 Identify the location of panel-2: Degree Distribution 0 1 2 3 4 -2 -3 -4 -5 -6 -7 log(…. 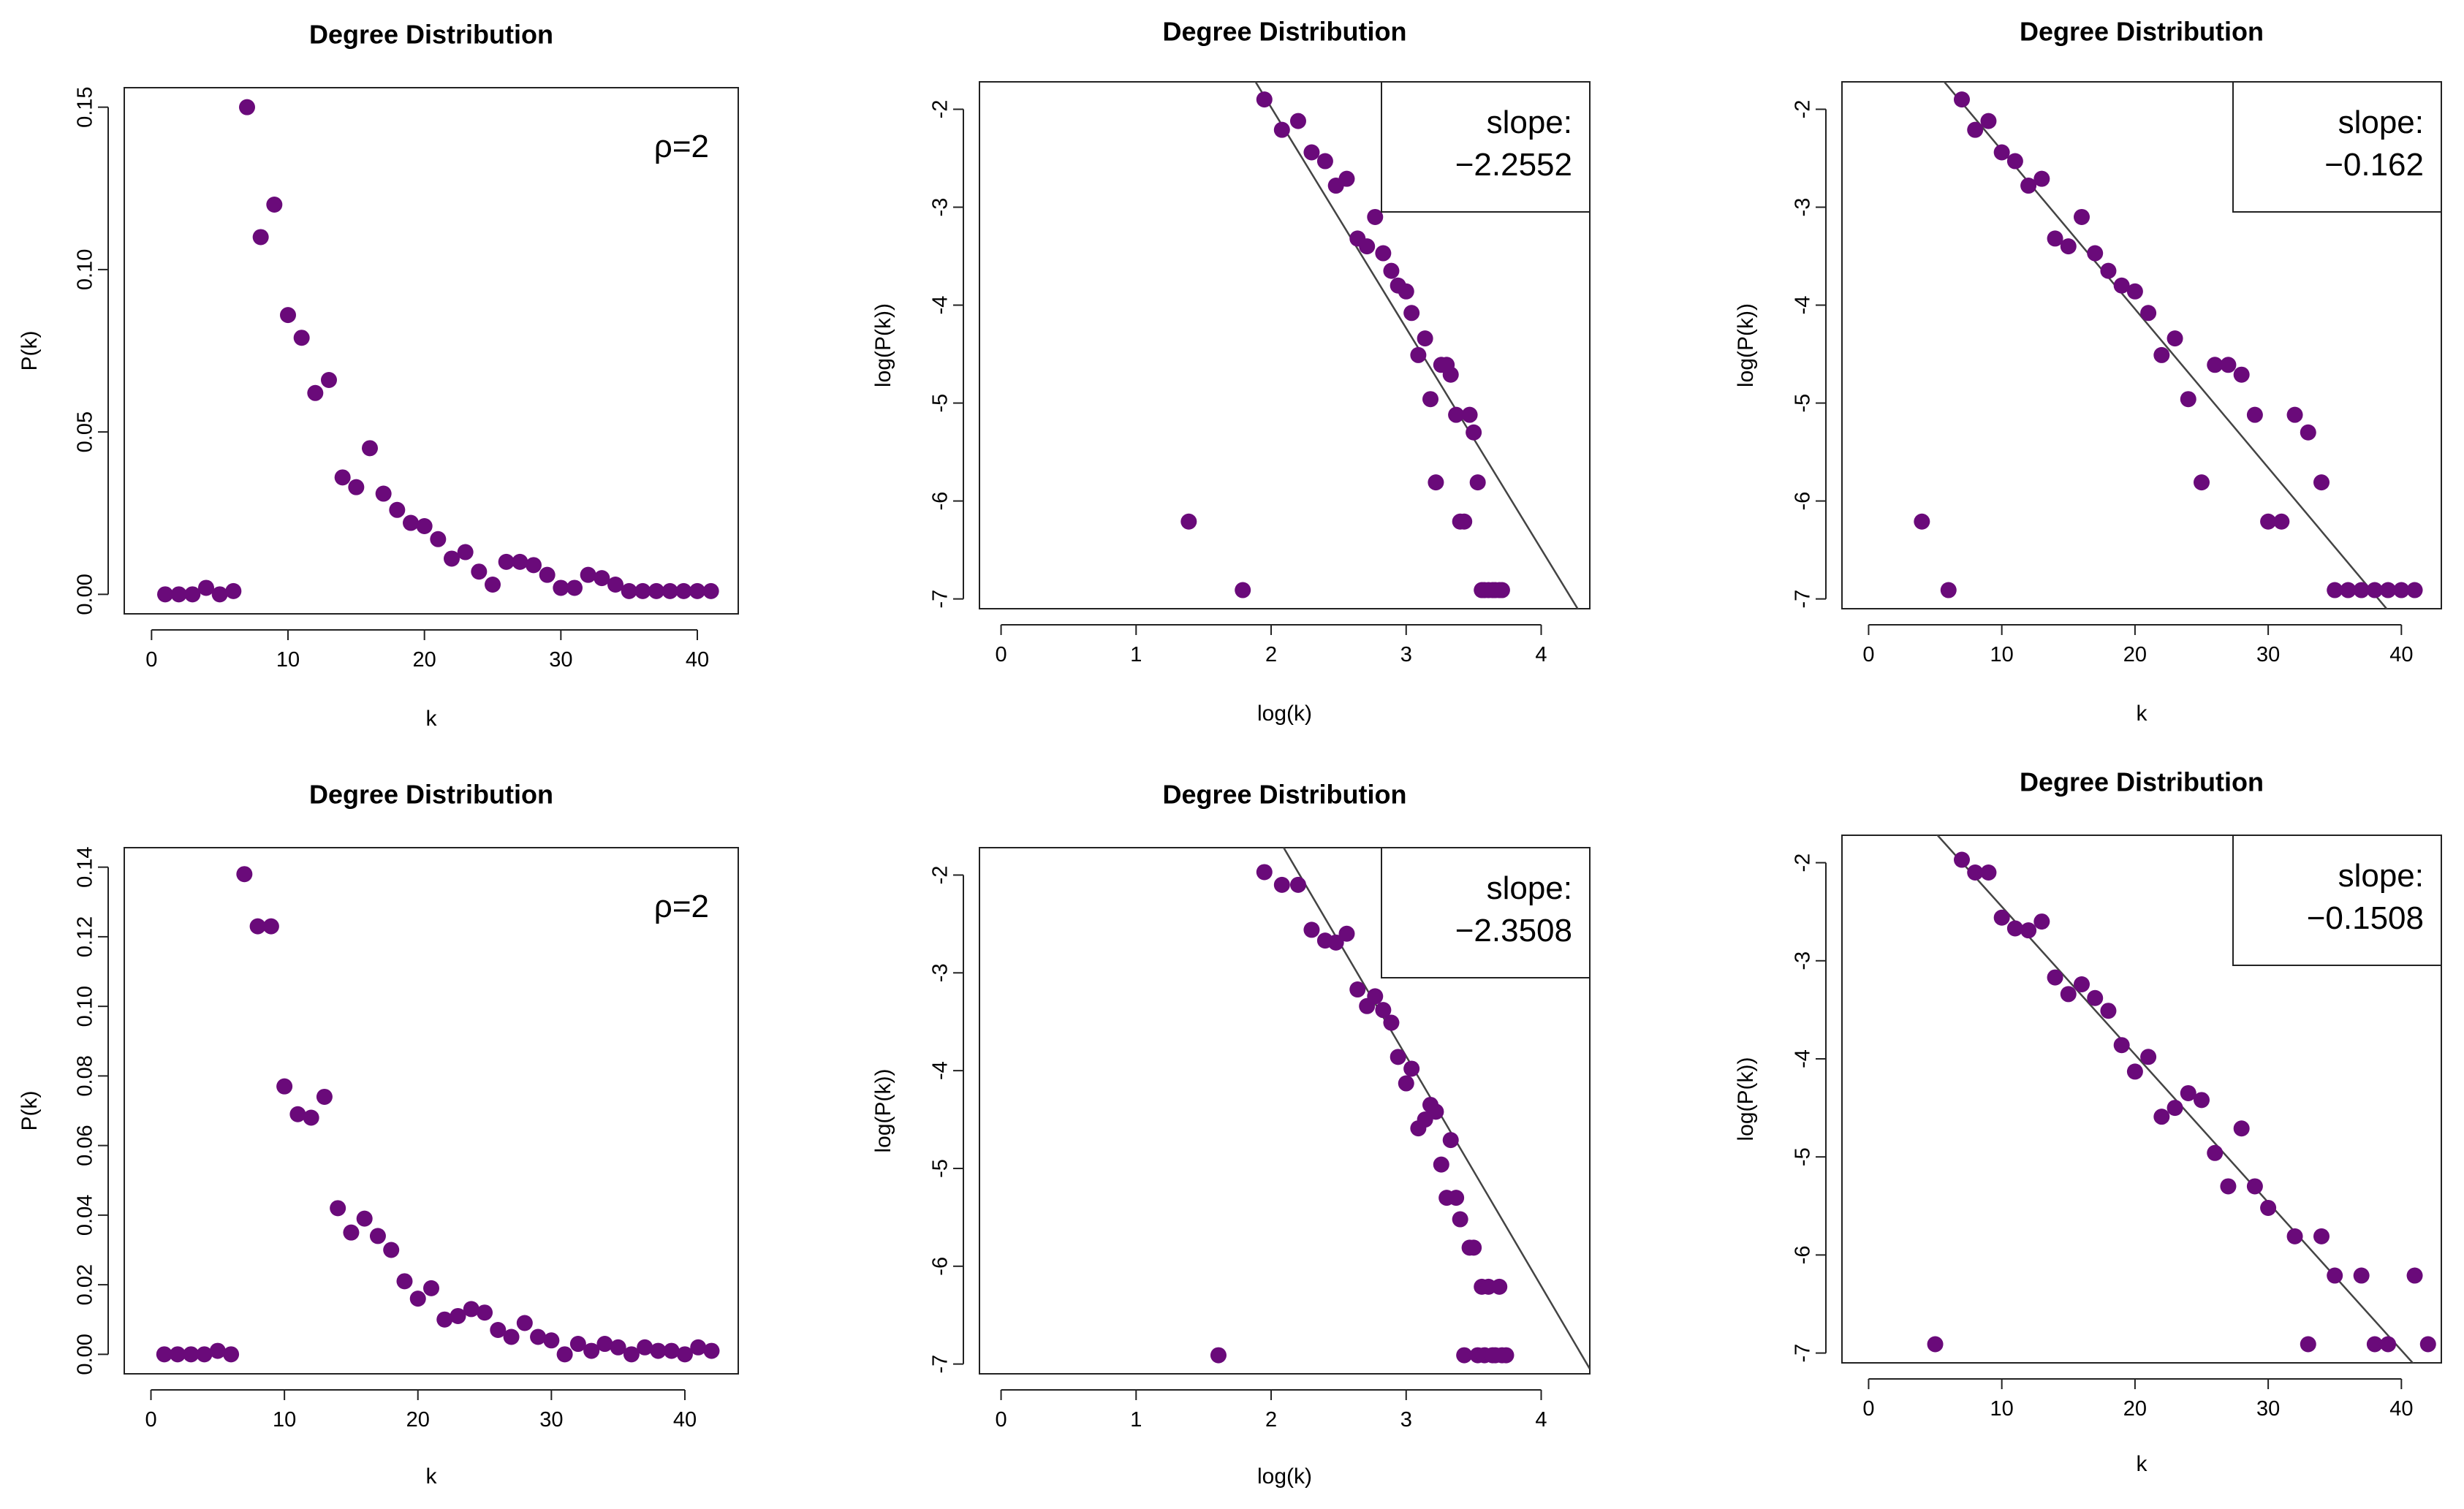
(1231, 371).